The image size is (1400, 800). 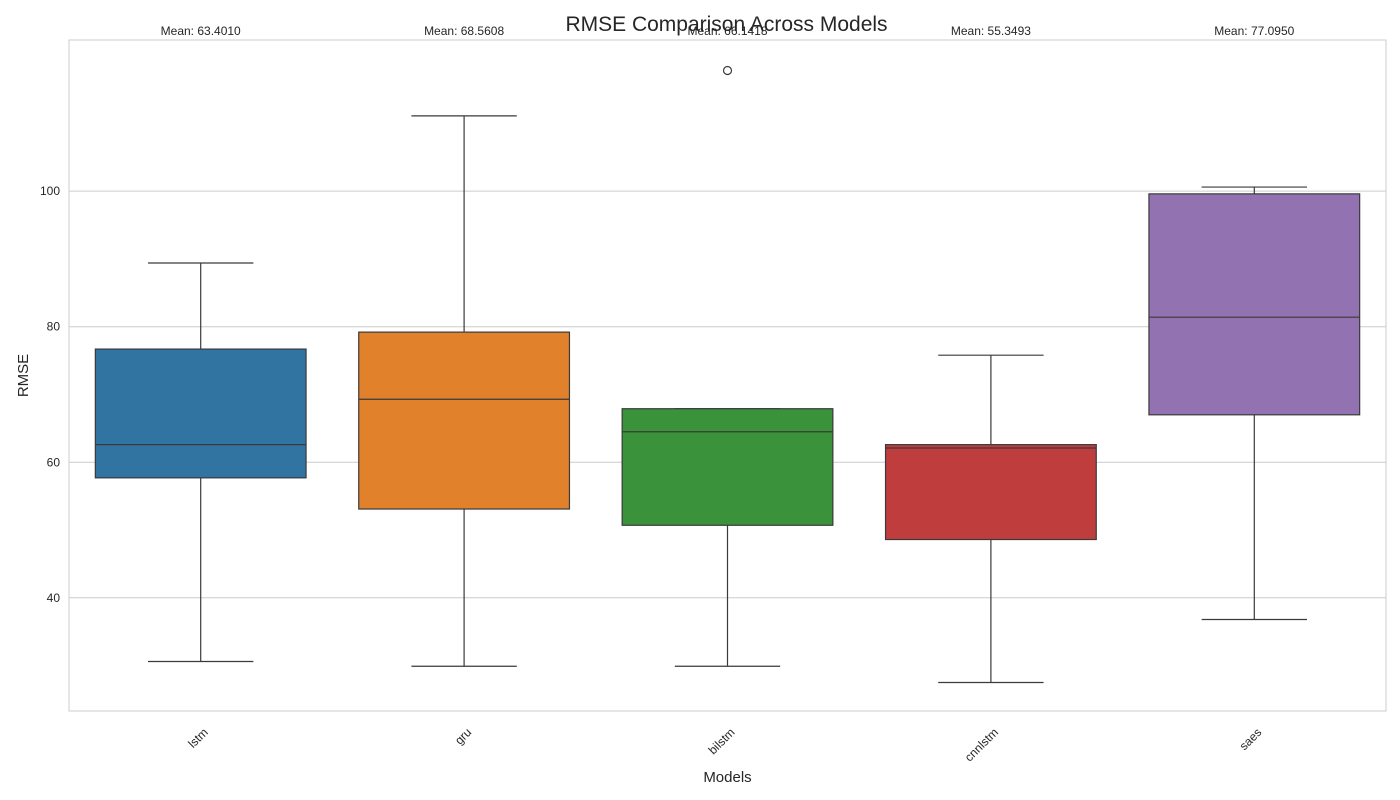 What do you see at coordinates (464, 31) in the screenshot?
I see `mean-label: Mean: 68.5608` at bounding box center [464, 31].